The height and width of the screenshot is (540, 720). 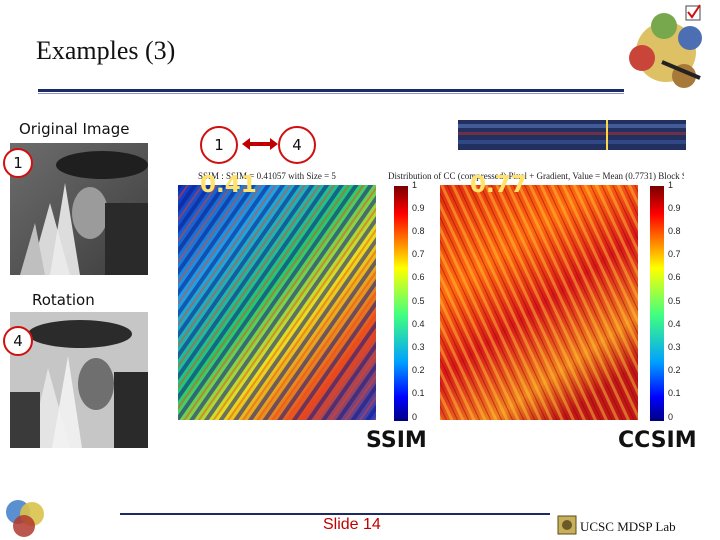 I want to click on lab-name: UCSC MDSP Lab, so click(x=628, y=526).